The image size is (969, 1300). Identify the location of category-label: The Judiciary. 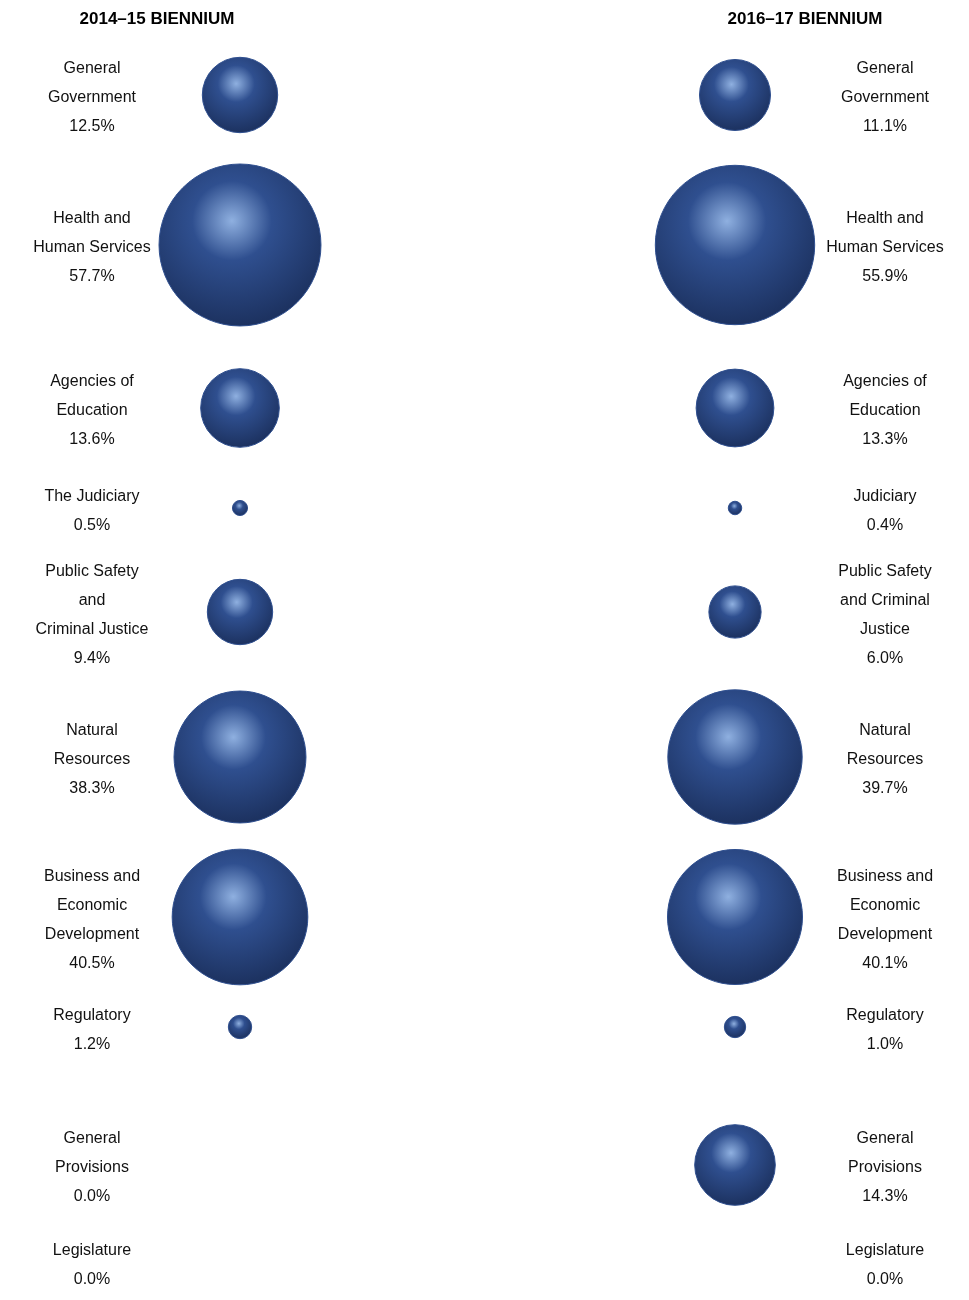
(92, 495).